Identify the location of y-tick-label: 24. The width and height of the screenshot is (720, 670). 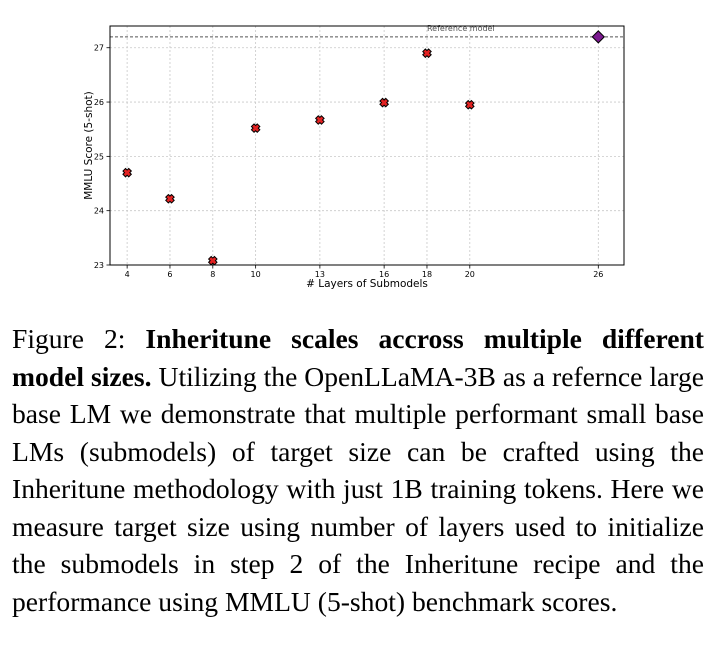
(99, 211).